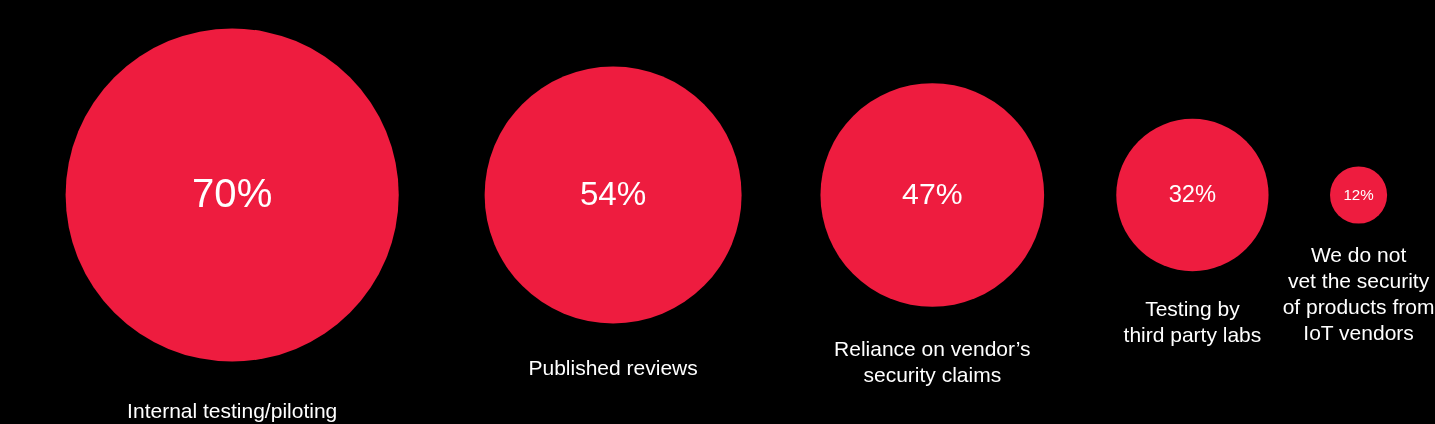 The image size is (1435, 424). What do you see at coordinates (613, 367) in the screenshot?
I see `category-label: Published reviews` at bounding box center [613, 367].